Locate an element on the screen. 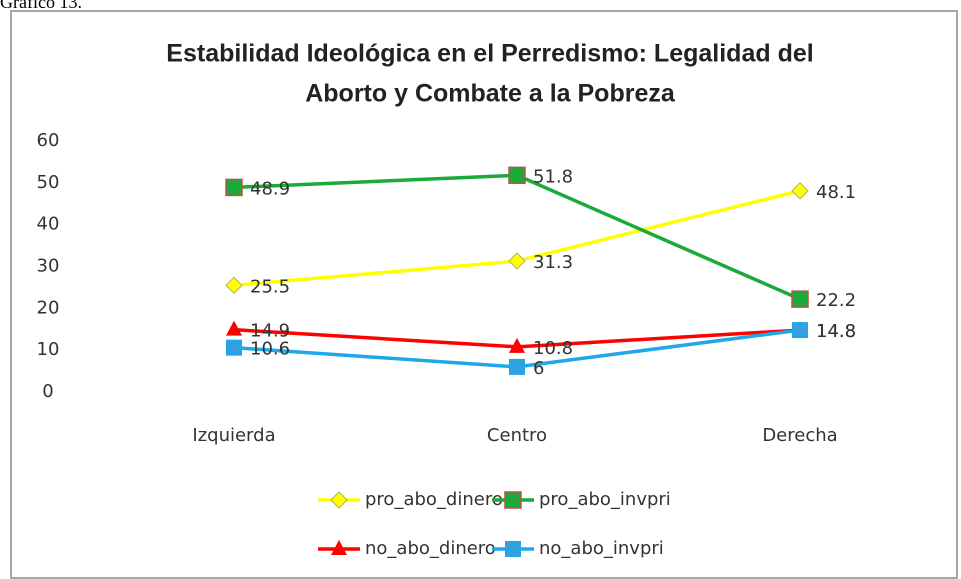 The width and height of the screenshot is (961, 579). y-tick-label: 30 is located at coordinates (48, 266).